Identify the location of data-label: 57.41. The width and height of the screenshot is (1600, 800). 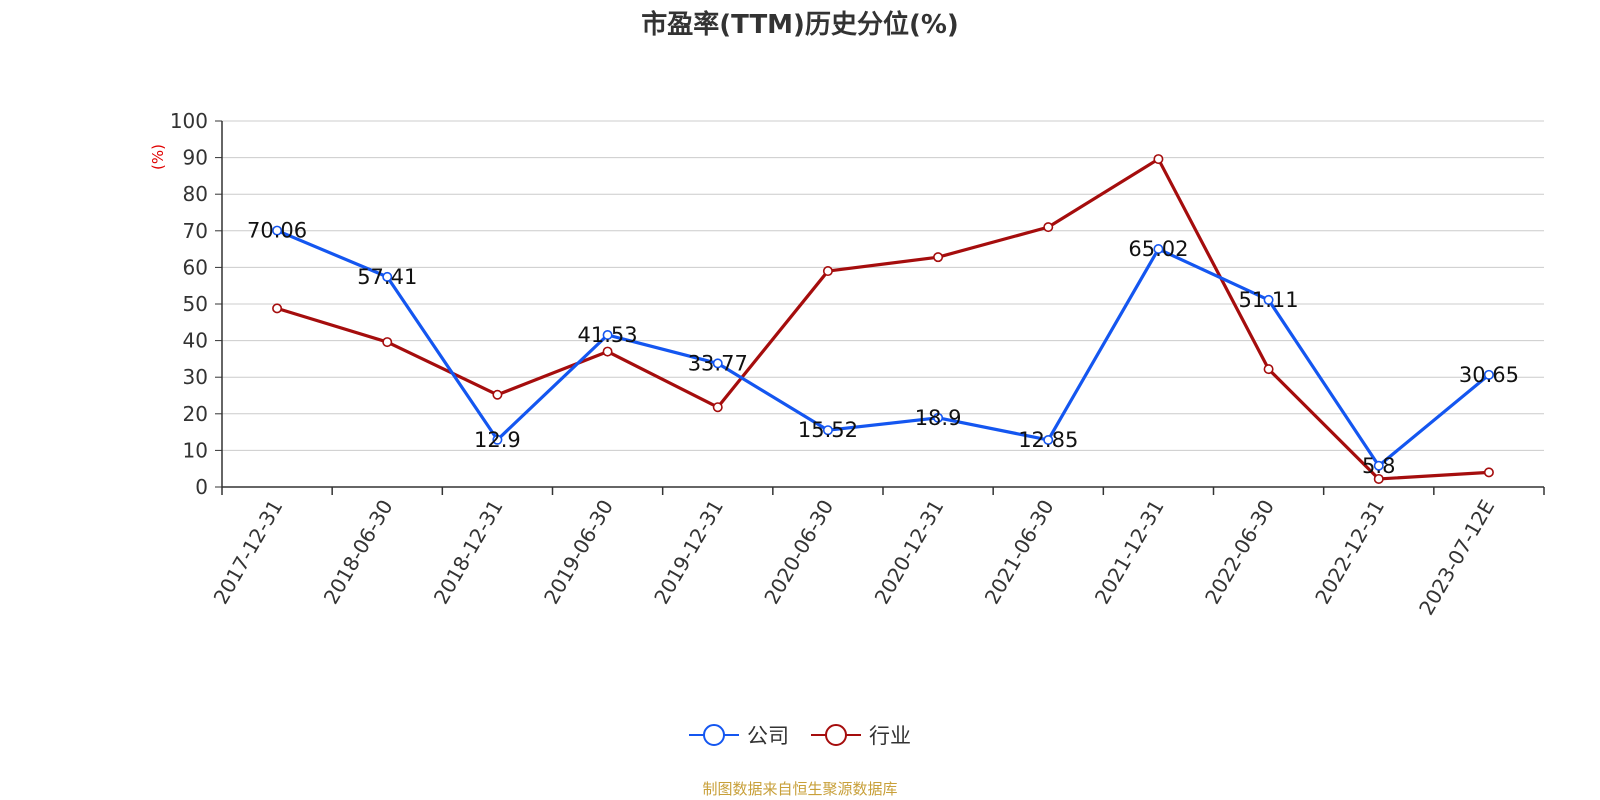
(387, 277).